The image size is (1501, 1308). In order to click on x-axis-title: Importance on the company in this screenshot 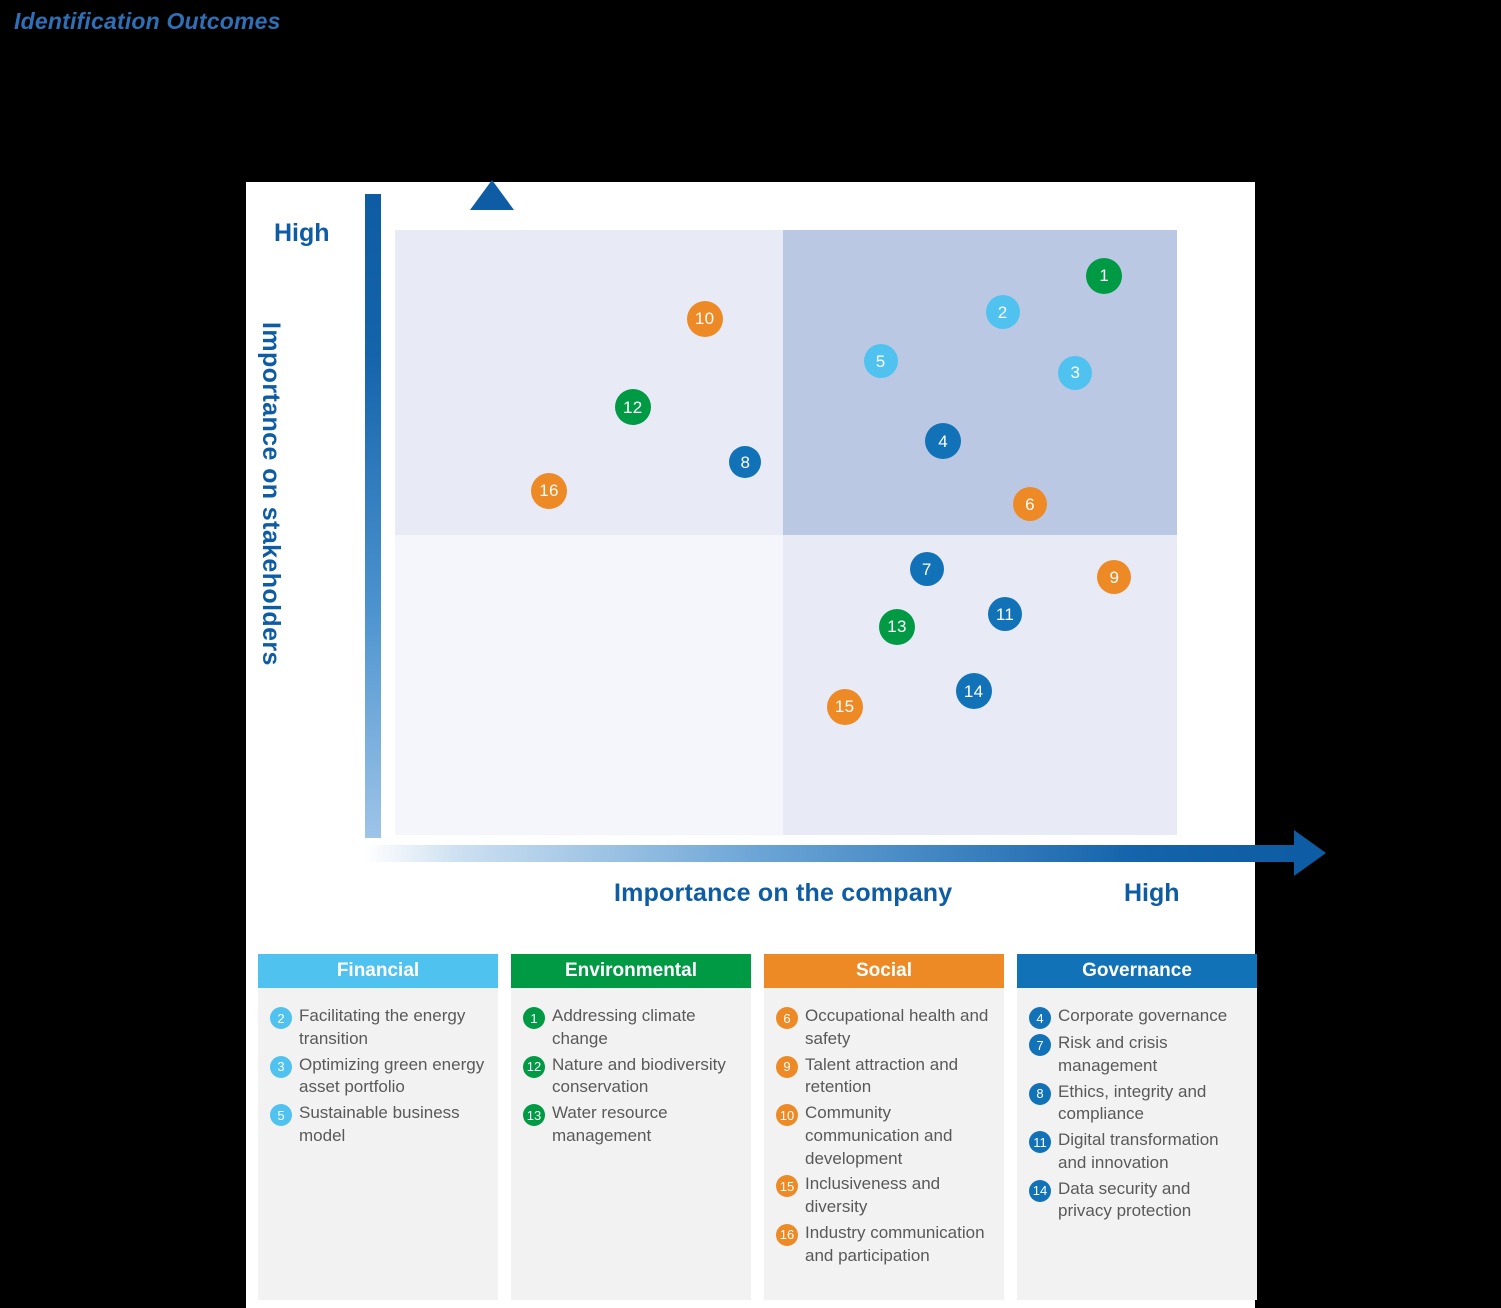, I will do `click(783, 893)`.